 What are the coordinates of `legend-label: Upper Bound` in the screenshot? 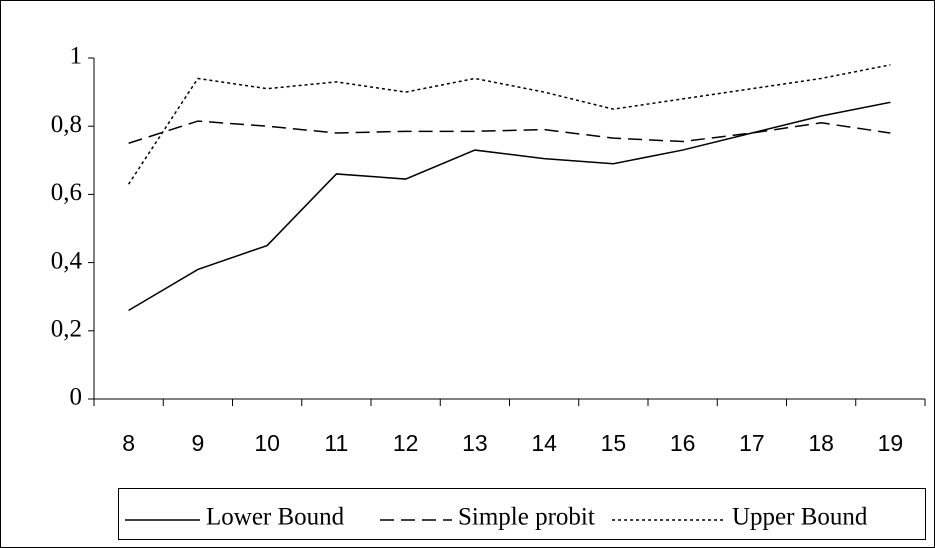 It's located at (800, 517).